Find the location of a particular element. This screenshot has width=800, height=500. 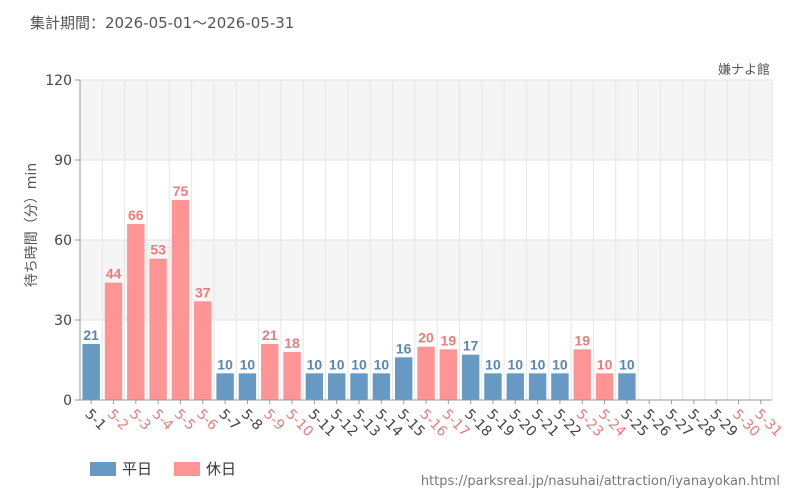

legend-weekday: 平日 is located at coordinates (121, 468).